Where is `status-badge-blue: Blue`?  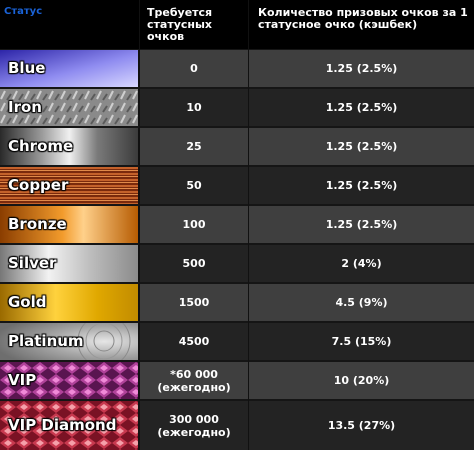
status-badge-blue: Blue is located at coordinates (69, 68).